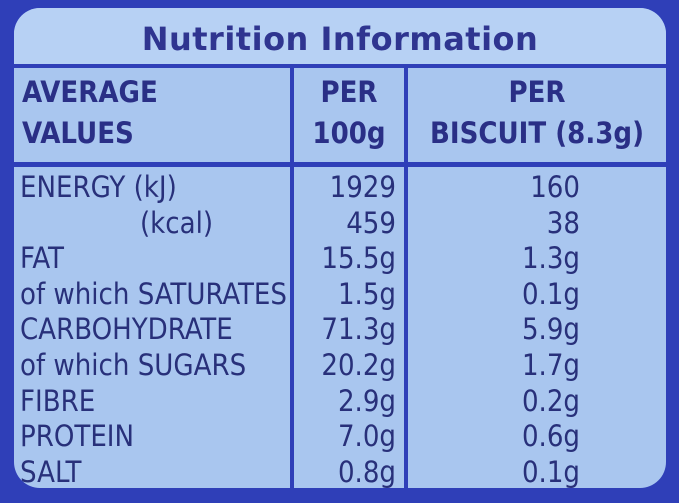  What do you see at coordinates (340, 66) in the screenshot?
I see `rule-under-title` at bounding box center [340, 66].